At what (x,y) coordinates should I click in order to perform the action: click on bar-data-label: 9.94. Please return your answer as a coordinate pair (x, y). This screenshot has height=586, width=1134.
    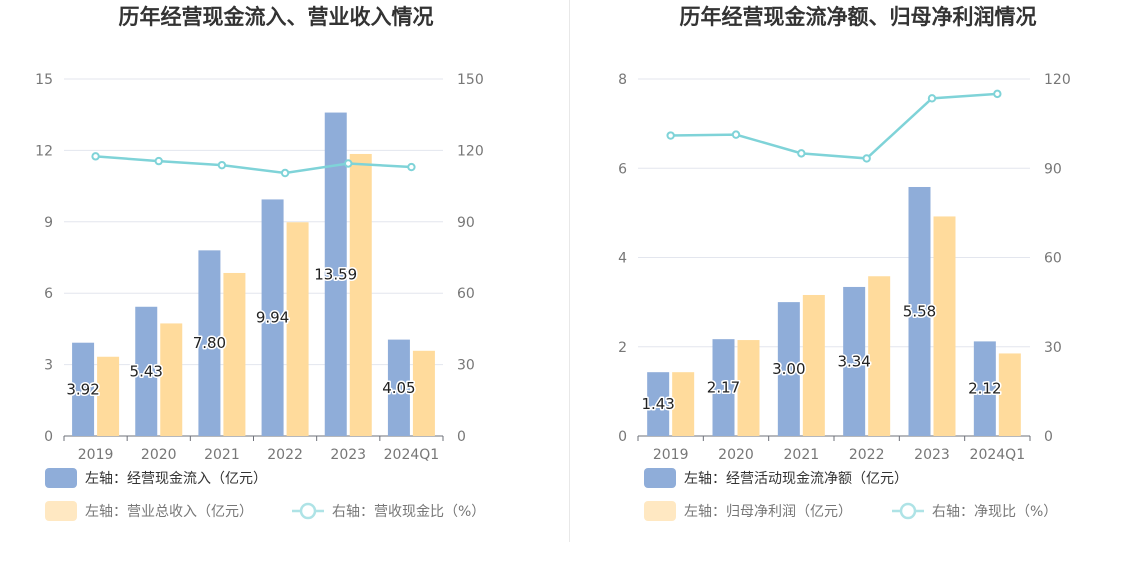
    Looking at the image, I should click on (272, 318).